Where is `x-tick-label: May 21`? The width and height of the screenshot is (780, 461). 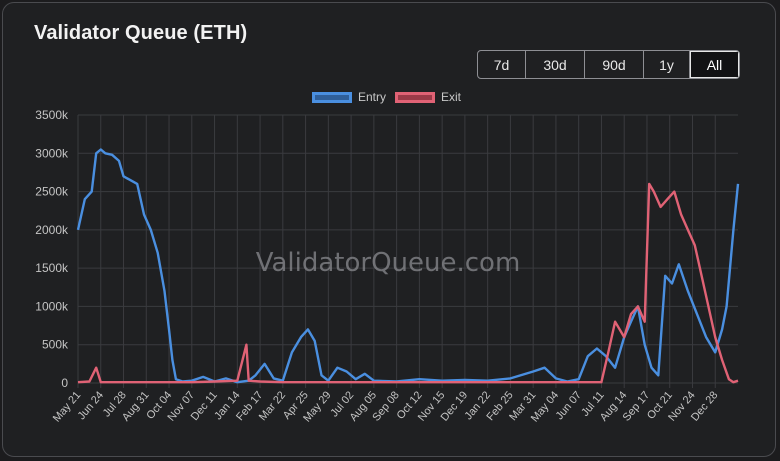
x-tick-label: May 21 is located at coordinates (67, 406).